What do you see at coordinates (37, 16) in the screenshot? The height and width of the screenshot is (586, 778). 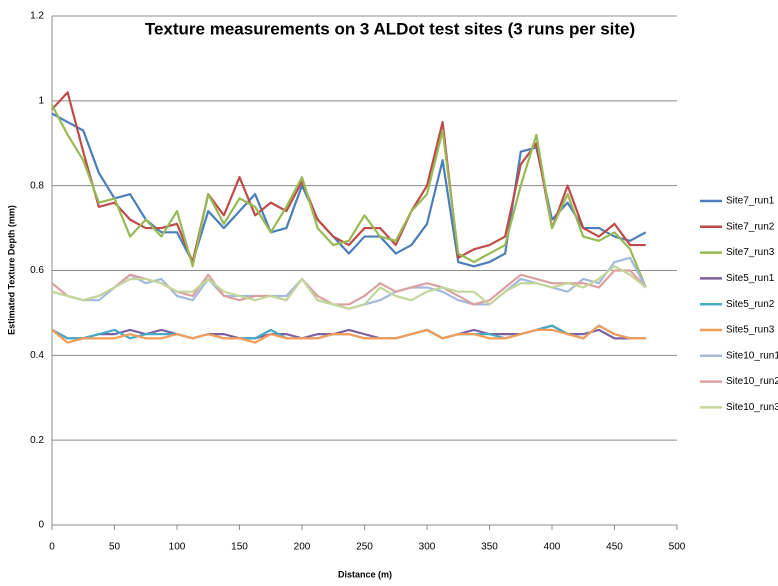 I see `y-tick-label: 1.2` at bounding box center [37, 16].